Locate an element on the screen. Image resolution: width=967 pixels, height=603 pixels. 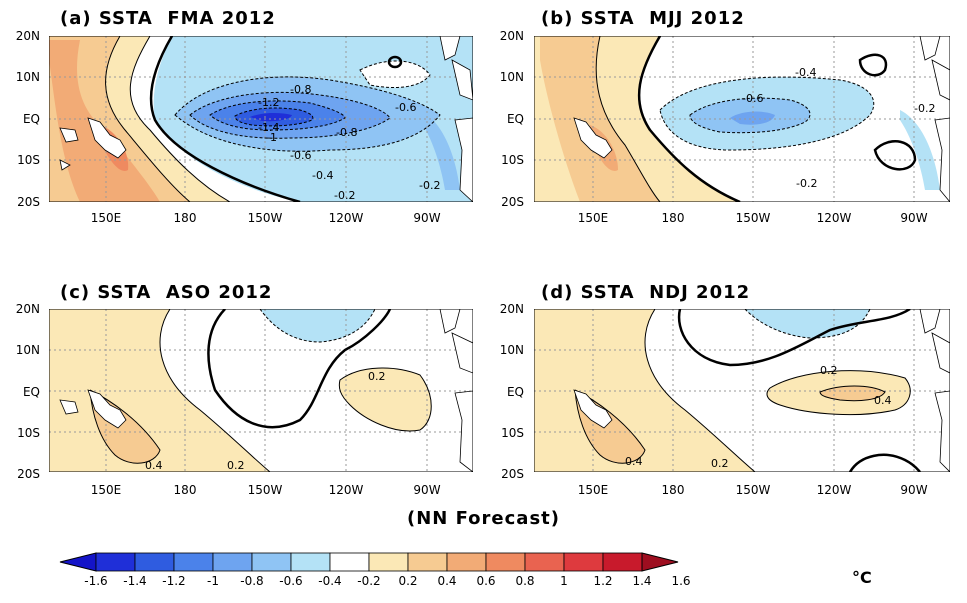
colorbar-tick-label: 0.2 is located at coordinates (408, 581).